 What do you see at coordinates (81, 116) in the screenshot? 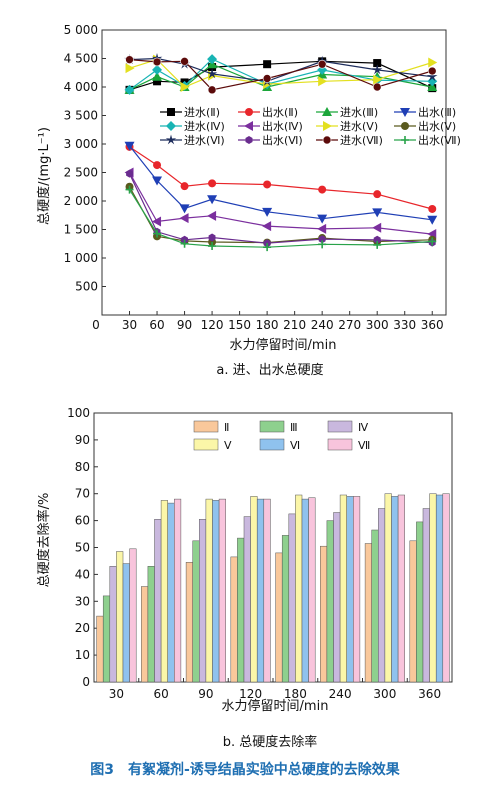
I see `chart-a-y-tick-label: 3 500` at bounding box center [81, 116].